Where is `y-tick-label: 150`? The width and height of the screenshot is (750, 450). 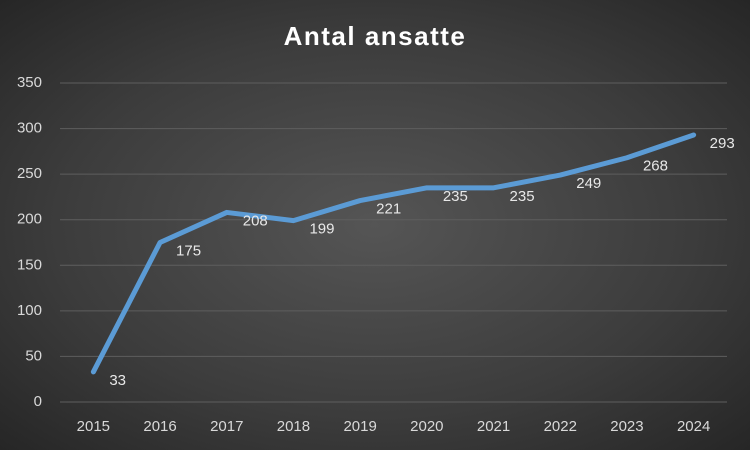 y-tick-label: 150 is located at coordinates (29, 264).